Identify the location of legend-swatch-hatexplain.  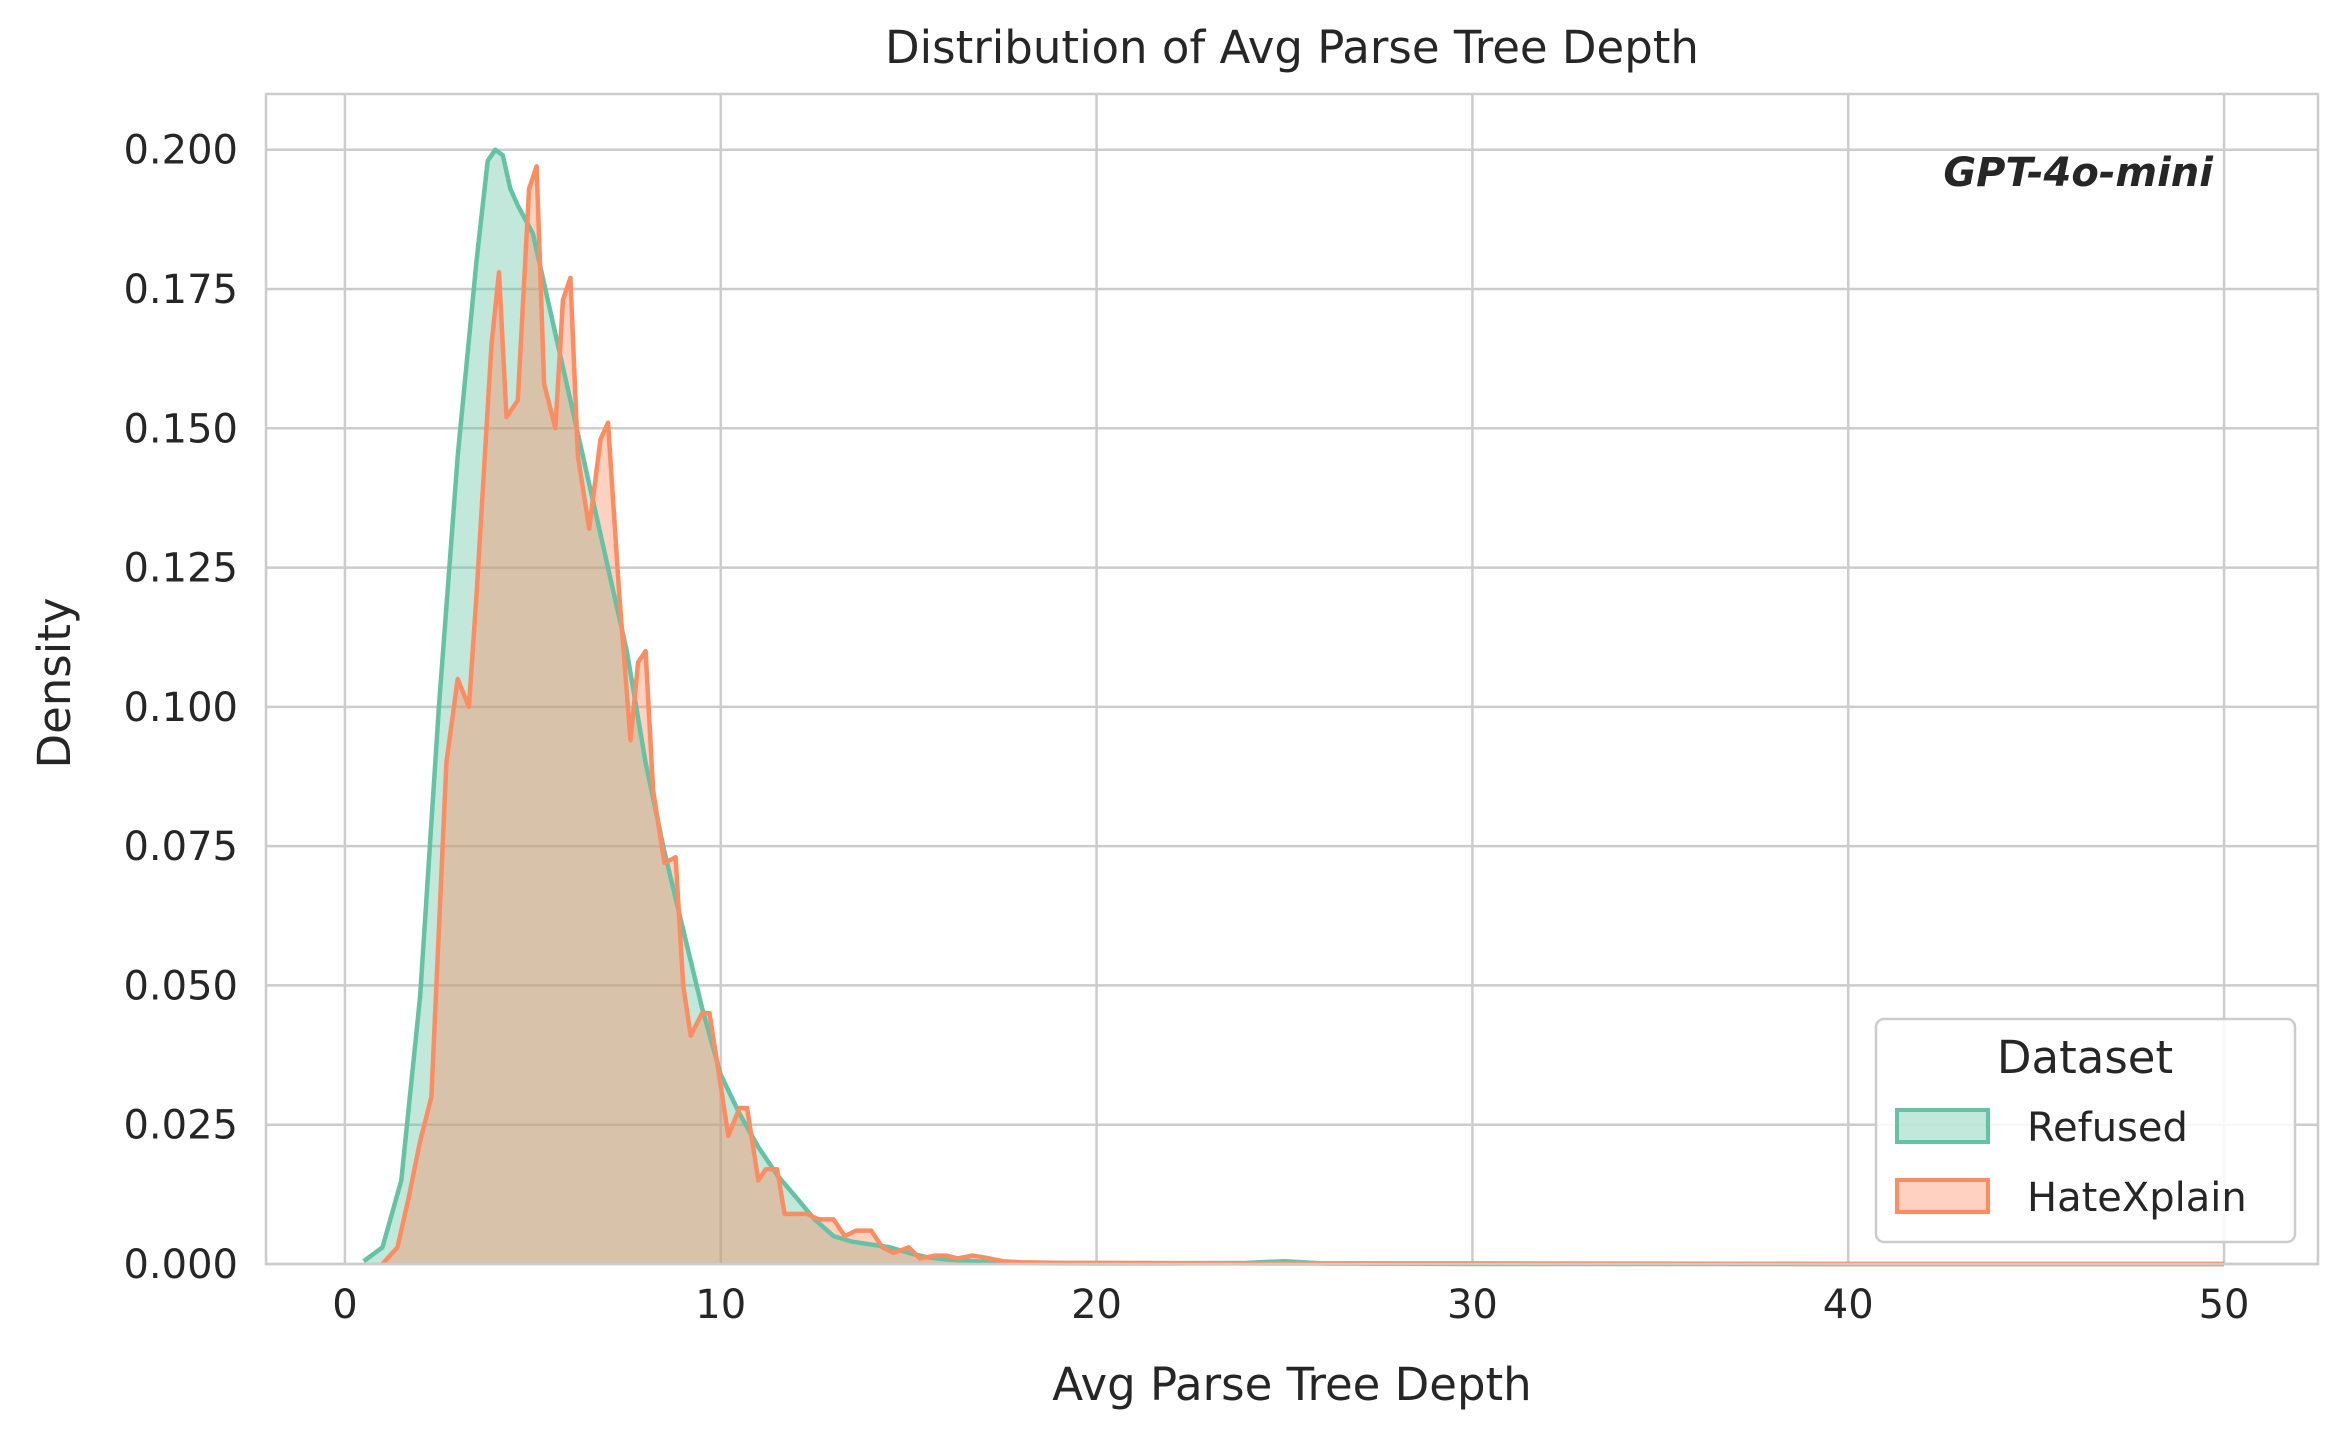
(1942, 1196).